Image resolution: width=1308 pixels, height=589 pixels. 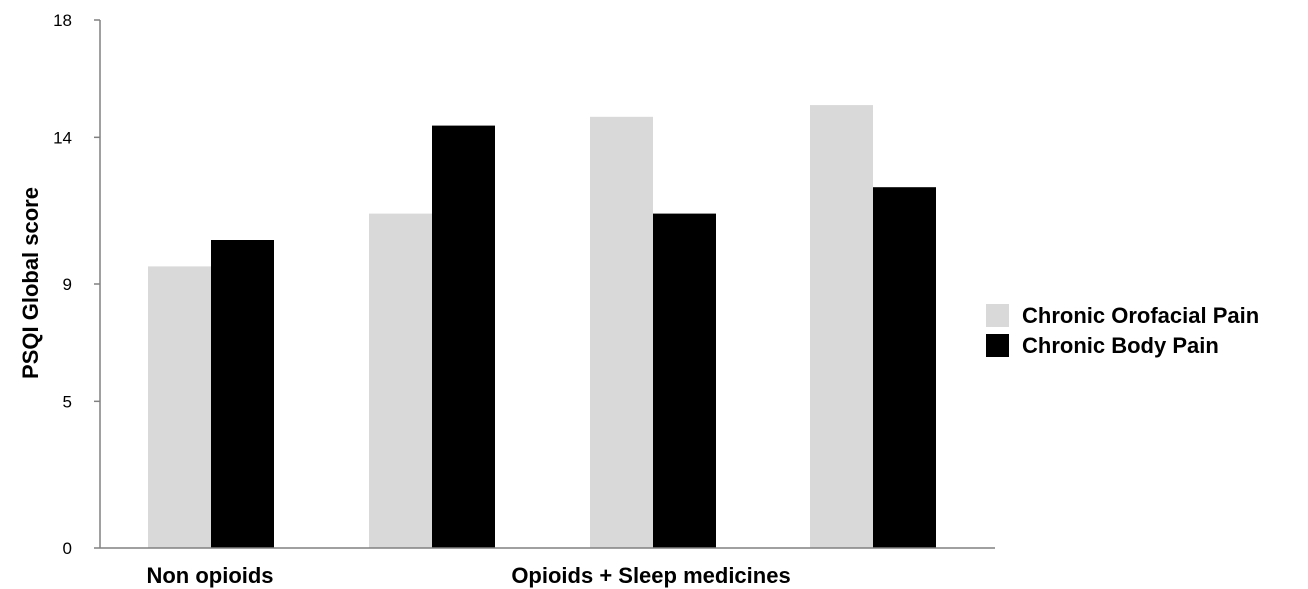 I want to click on y-ticks-group: 0 5 9 14 18, so click(x=76, y=284).